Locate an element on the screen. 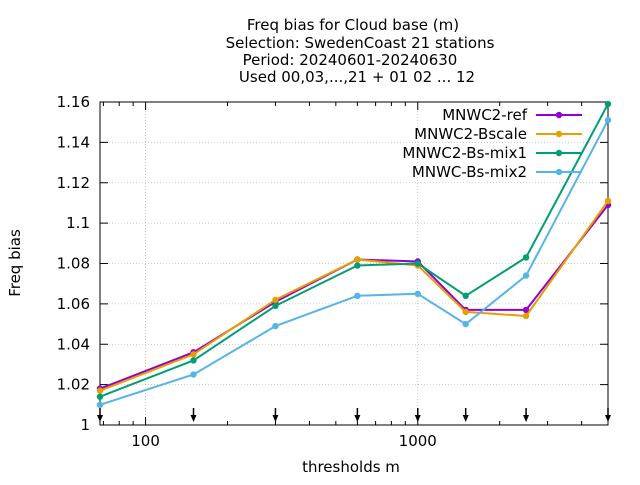 This screenshot has width=640, height=485. x-tick-label: 1000 is located at coordinates (418, 441).